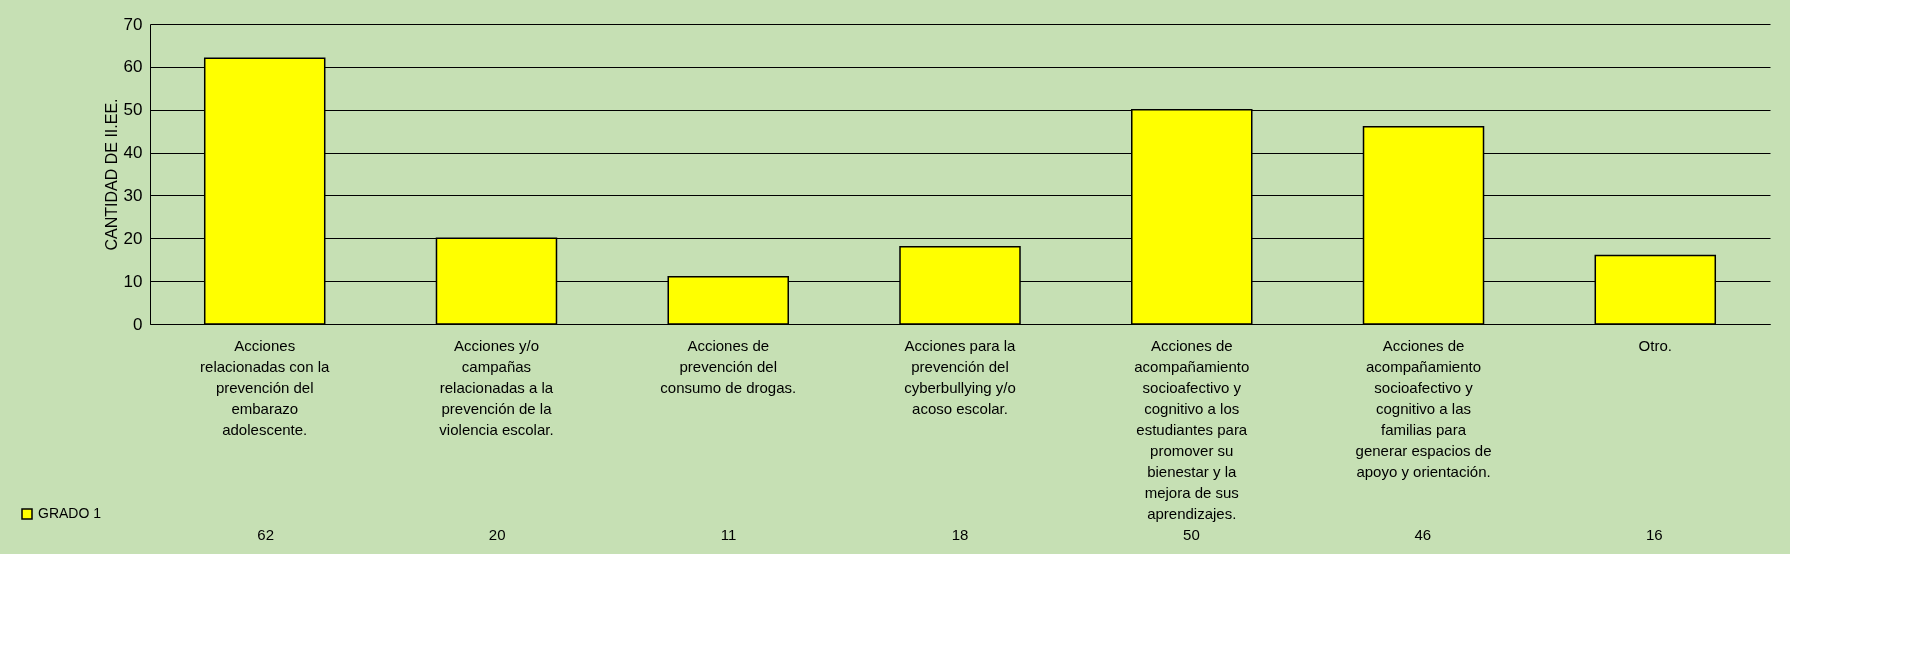  What do you see at coordinates (1654, 534) in the screenshot?
I see `data-label: 16` at bounding box center [1654, 534].